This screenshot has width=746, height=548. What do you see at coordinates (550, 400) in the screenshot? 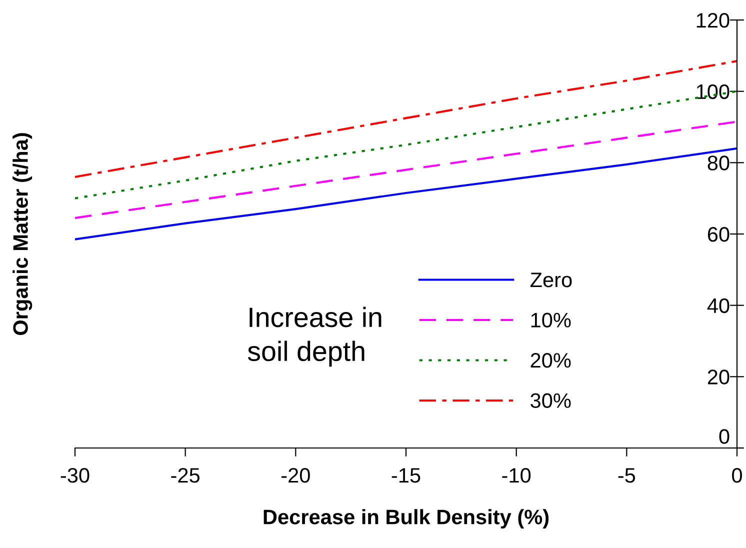
I see `legend-label: 30%` at bounding box center [550, 400].